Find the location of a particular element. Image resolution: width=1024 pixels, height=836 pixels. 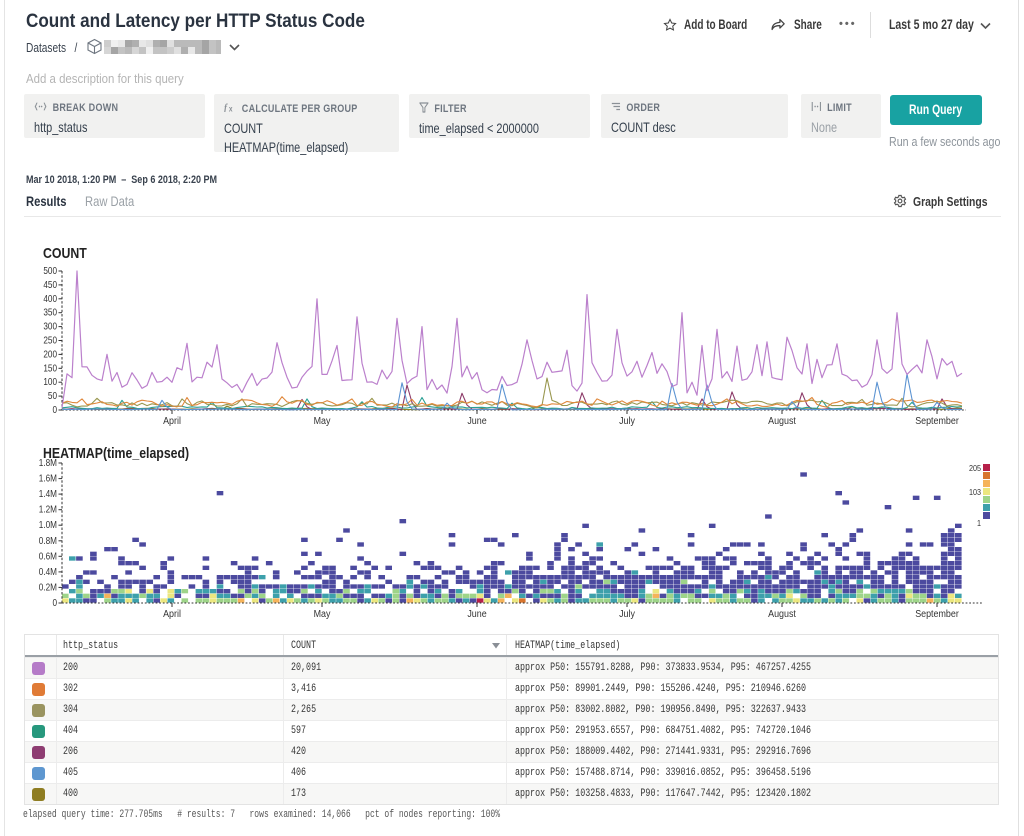

svg-text: 0.8M is located at coordinates (48, 540).